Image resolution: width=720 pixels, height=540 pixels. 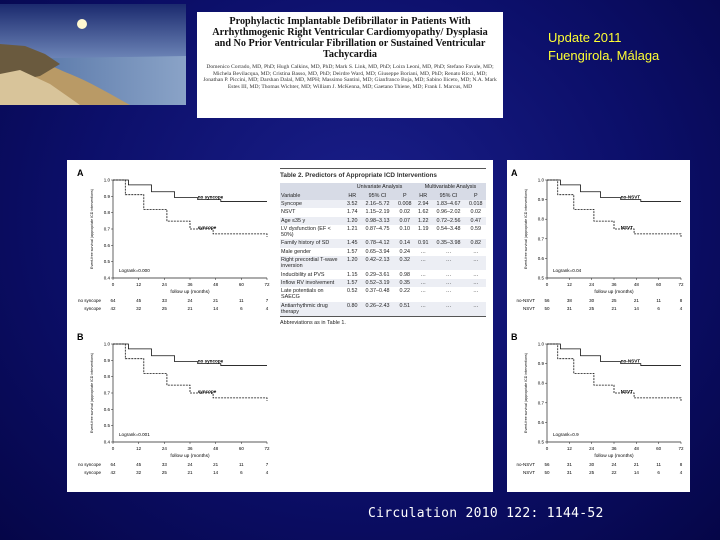 What do you see at coordinates (383, 322) in the screenshot?
I see `table-footnote: Abbreviations as in Table 1.` at bounding box center [383, 322].